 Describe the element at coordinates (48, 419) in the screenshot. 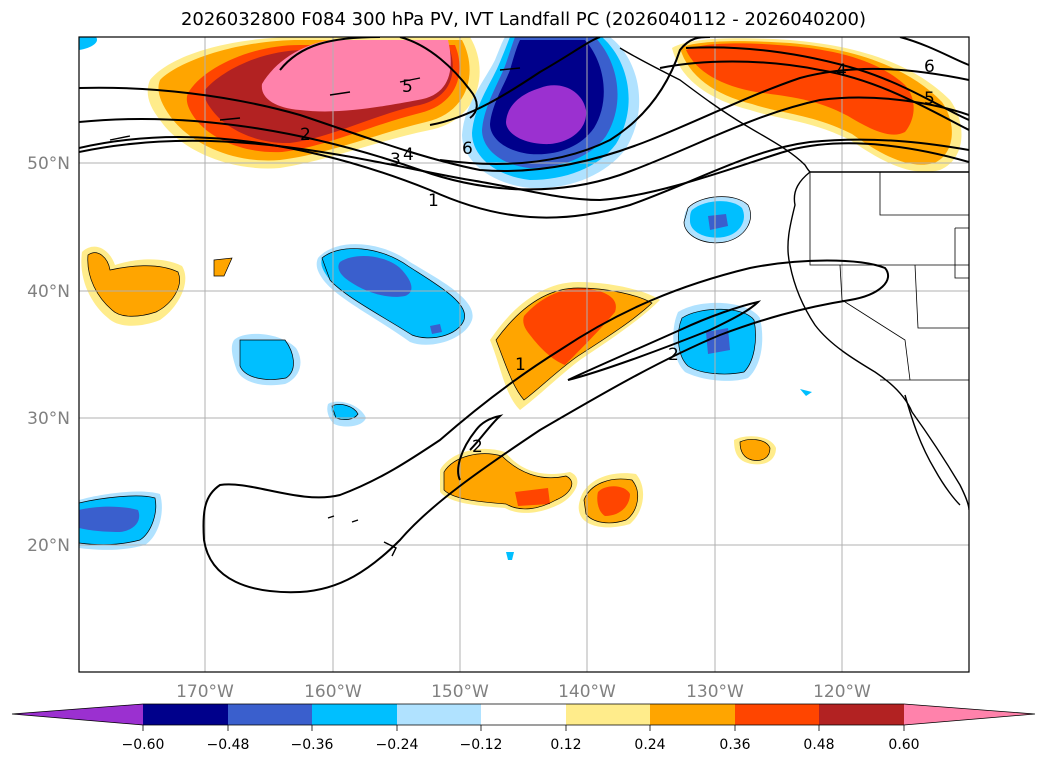

I see `lat-tick: 30°N` at that location.